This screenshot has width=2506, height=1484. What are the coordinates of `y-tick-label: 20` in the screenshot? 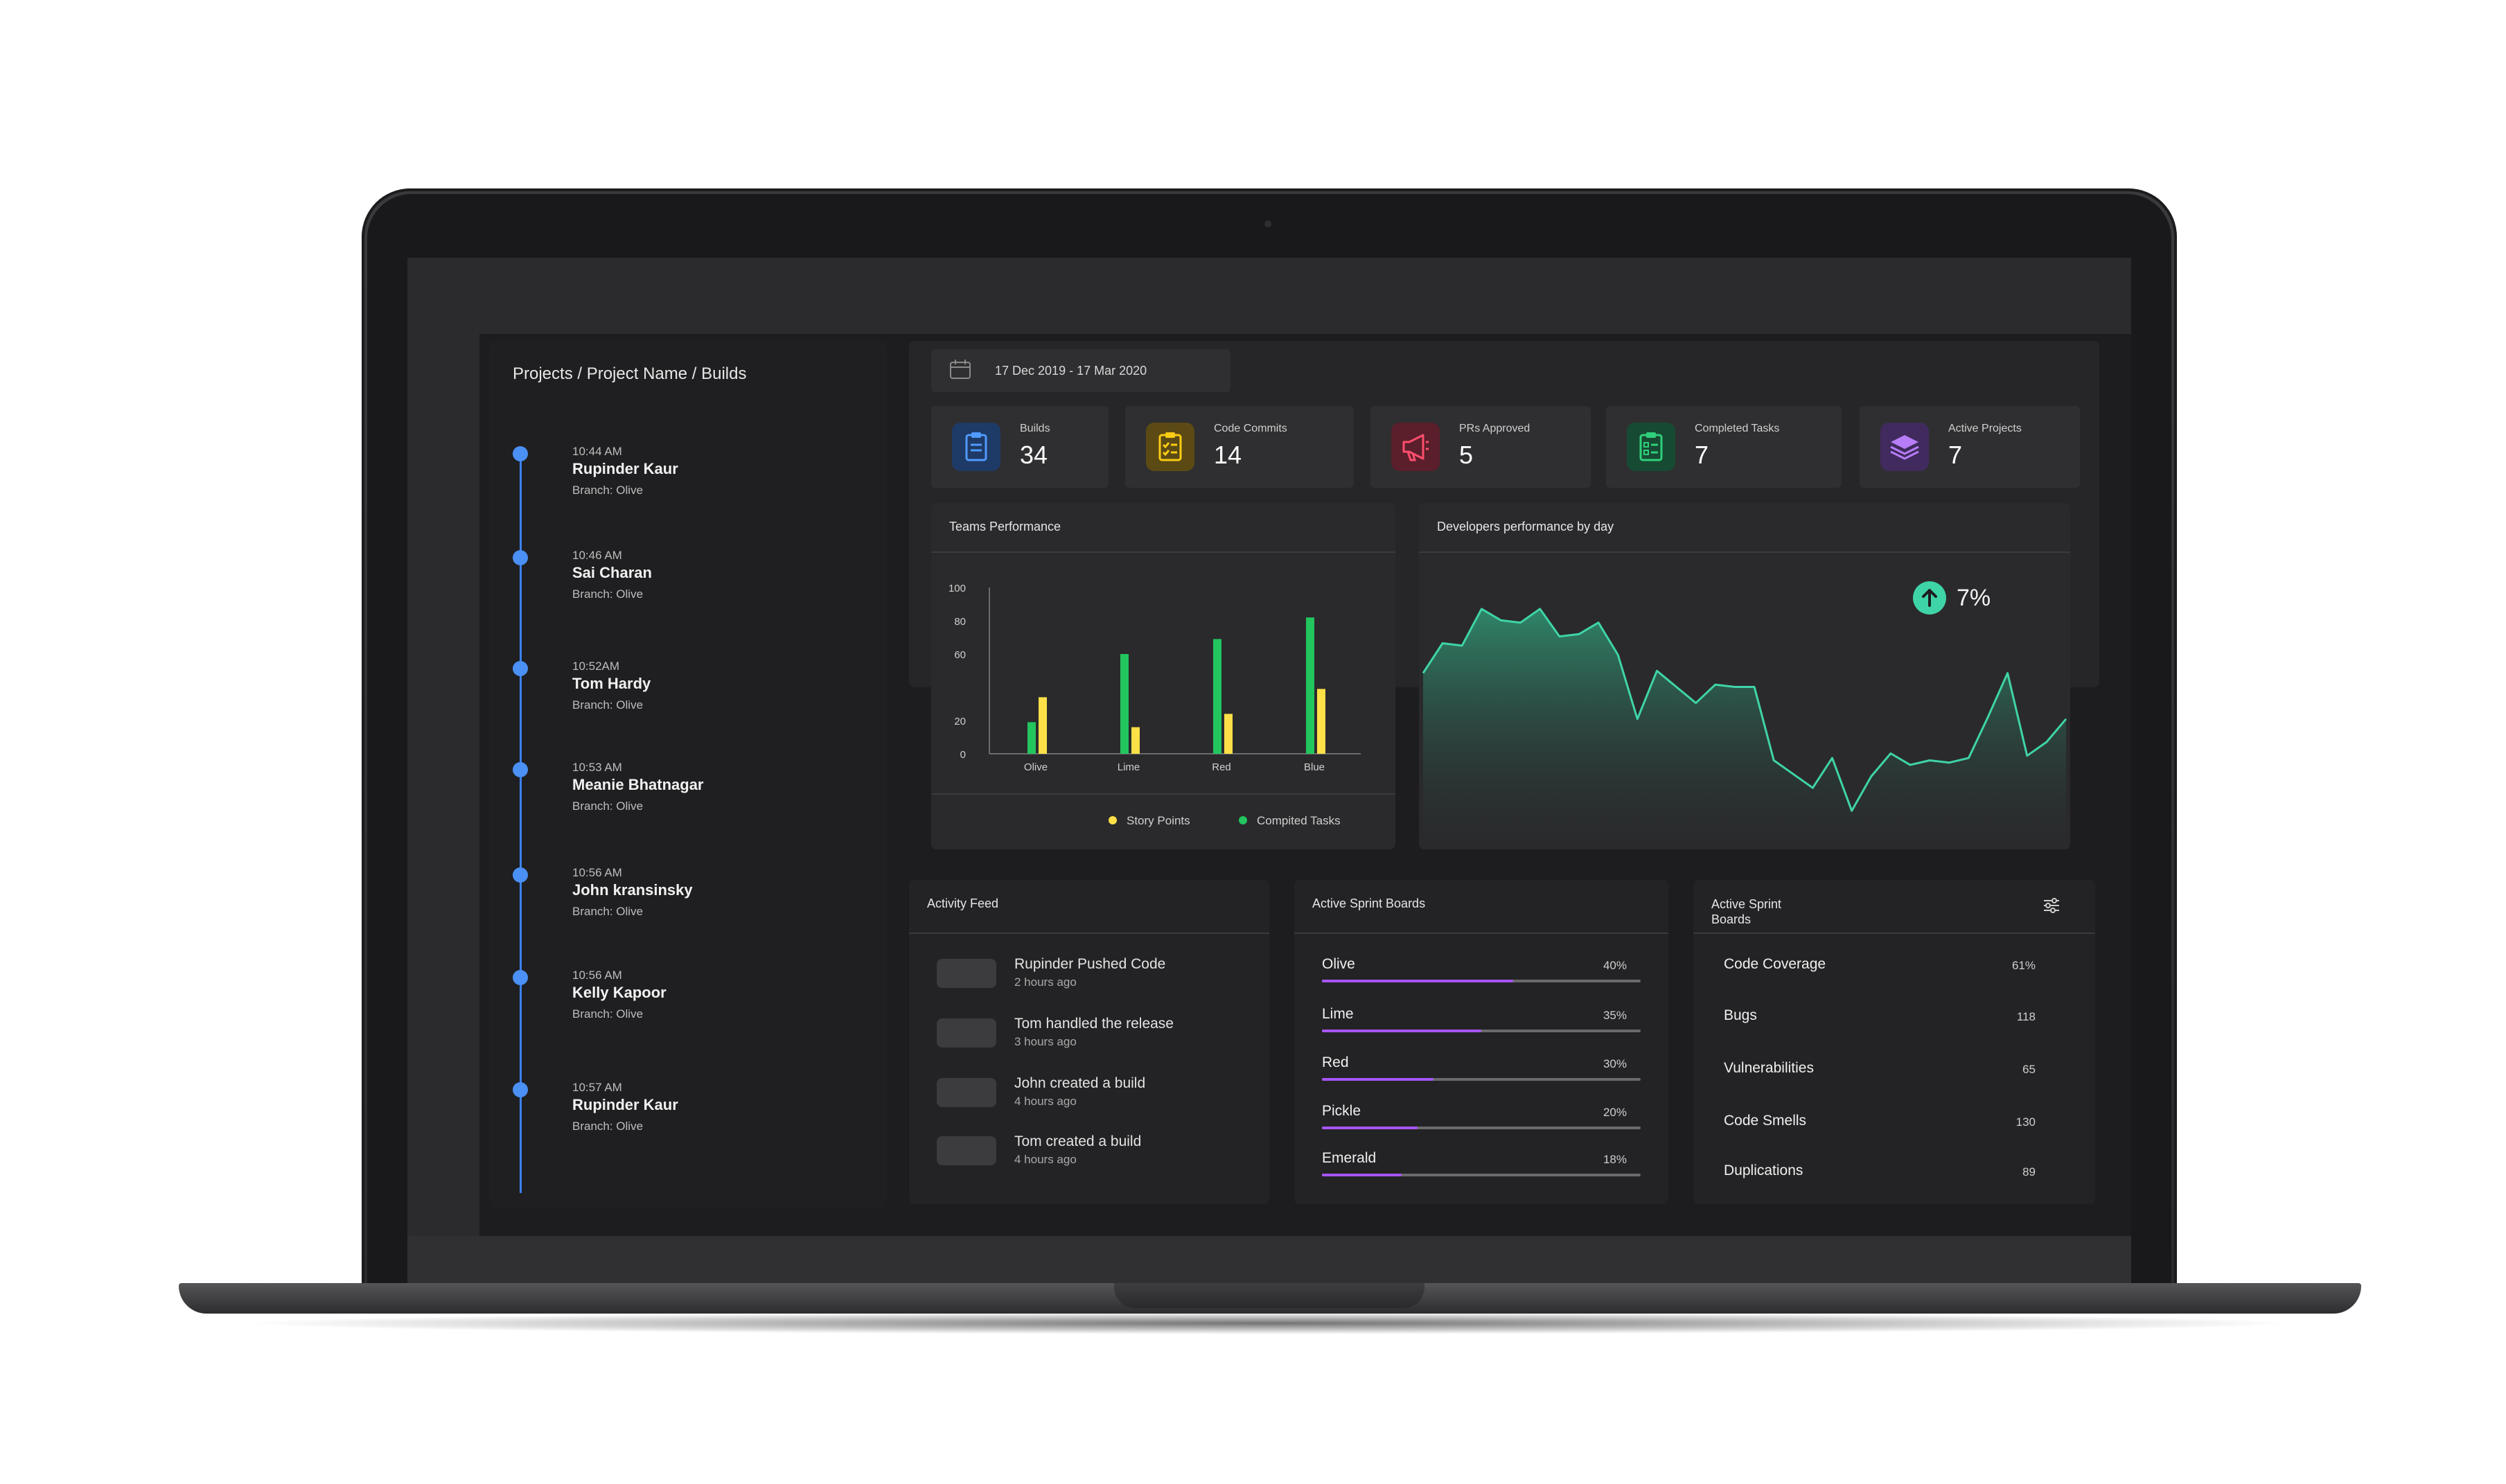 It's located at (960, 722).